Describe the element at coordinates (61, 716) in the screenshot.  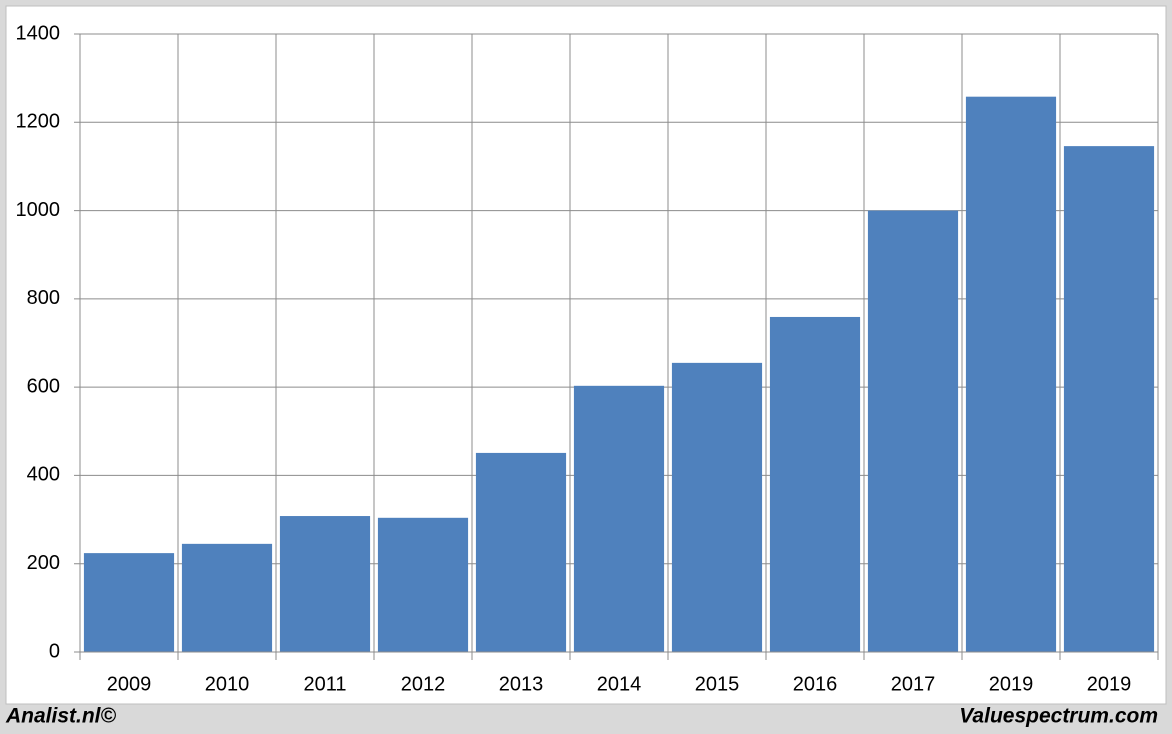
I see `footer-left: Analist.nl©` at that location.